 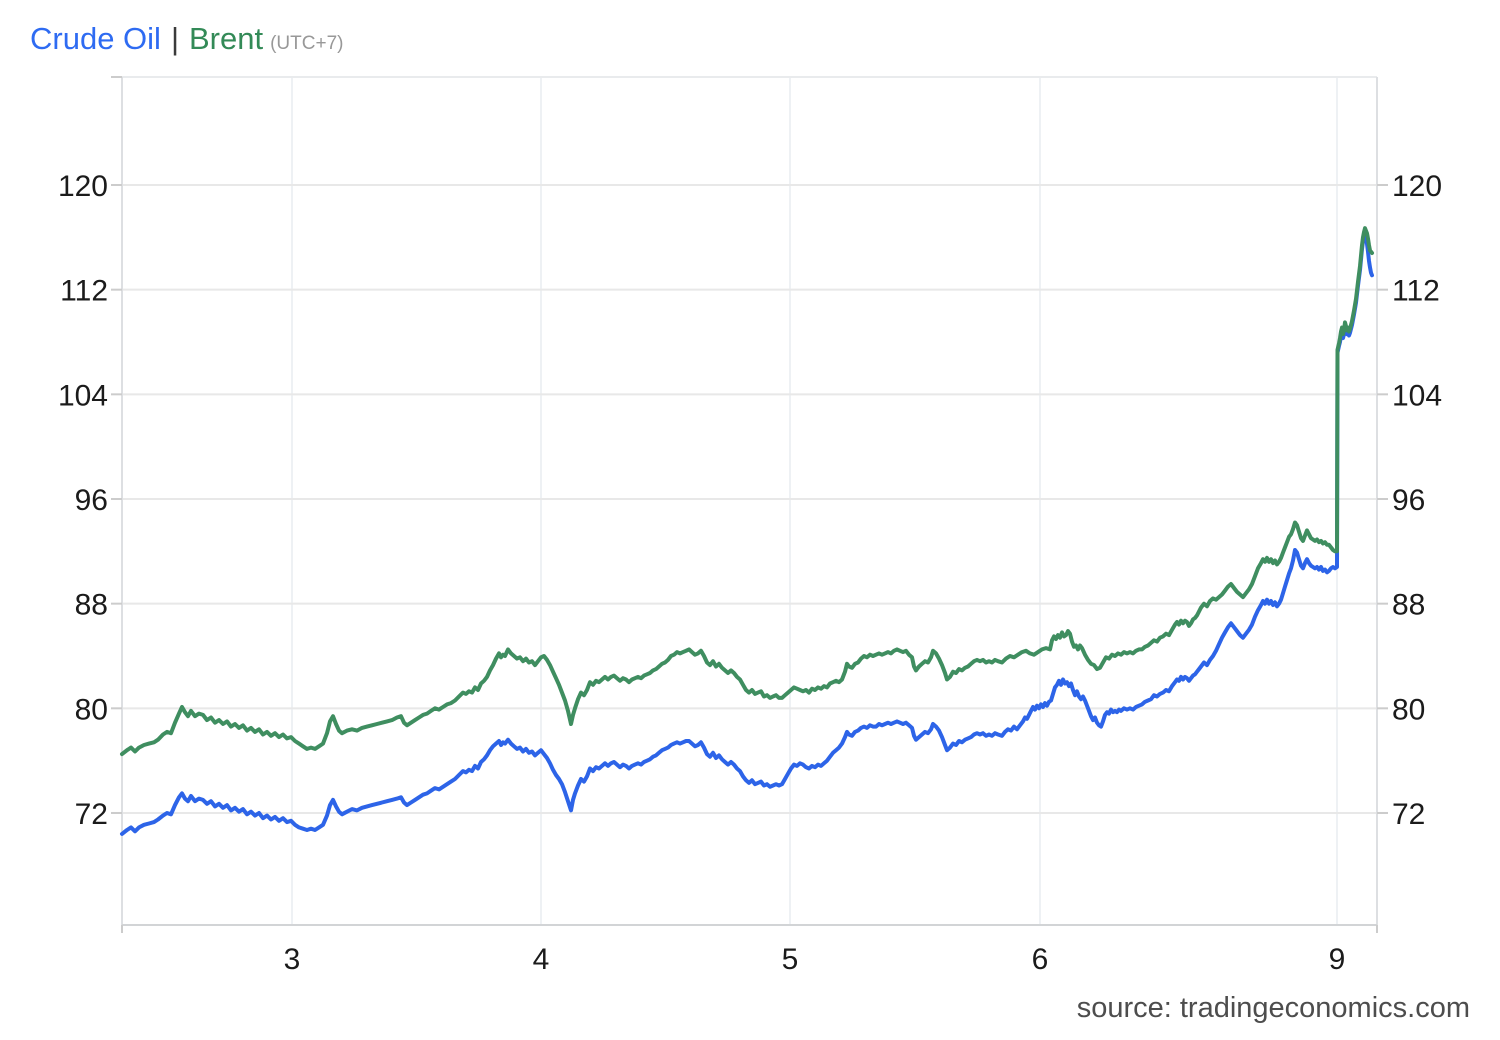 I want to click on y-axis-label-left: 72, so click(x=91, y=814).